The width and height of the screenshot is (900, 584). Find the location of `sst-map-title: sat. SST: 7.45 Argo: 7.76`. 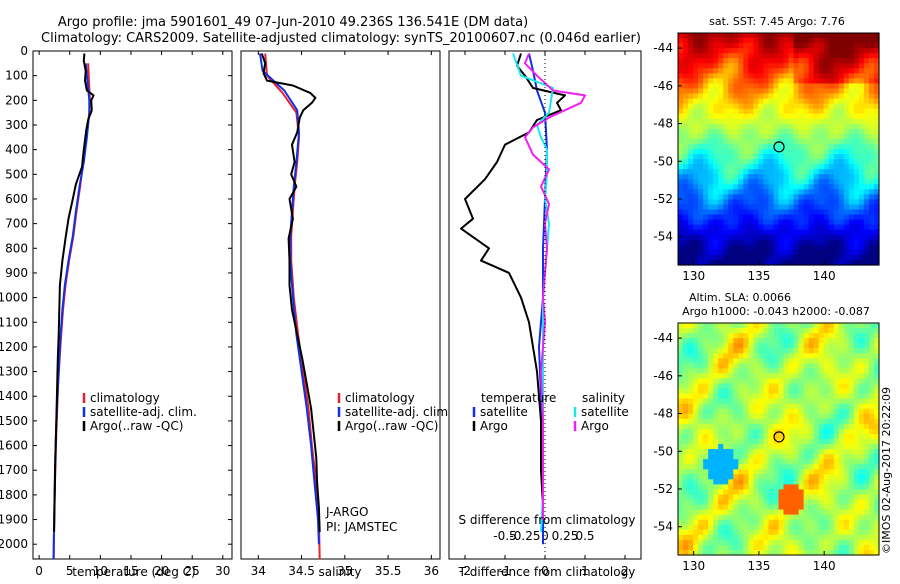

sst-map-title: sat. SST: 7.45 Argo: 7.76 is located at coordinates (777, 21).